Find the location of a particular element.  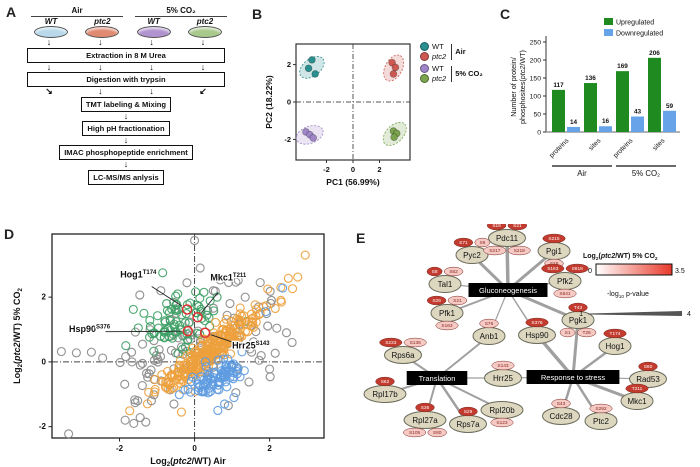

phosphosite-label: S163 is located at coordinates (553, 269).